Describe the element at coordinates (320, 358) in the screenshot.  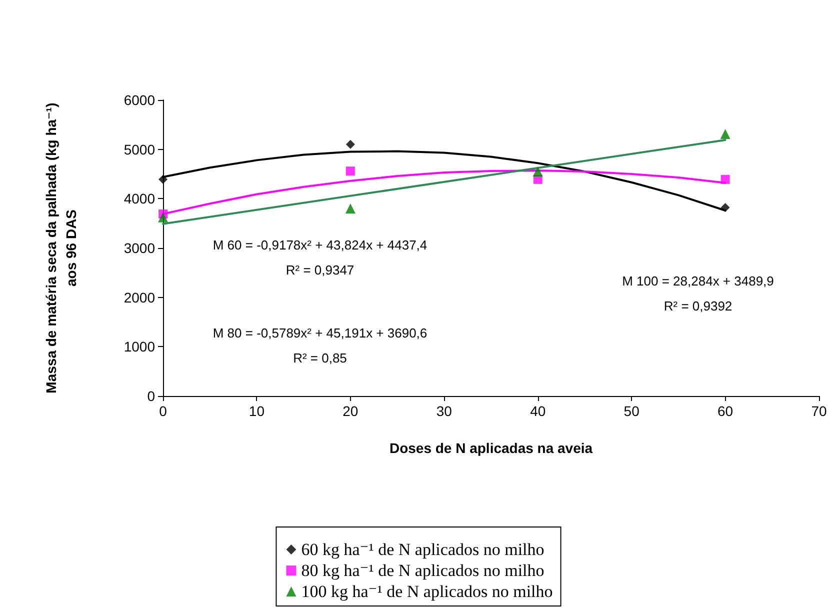
I see `annotation: R² = 0,85` at that location.